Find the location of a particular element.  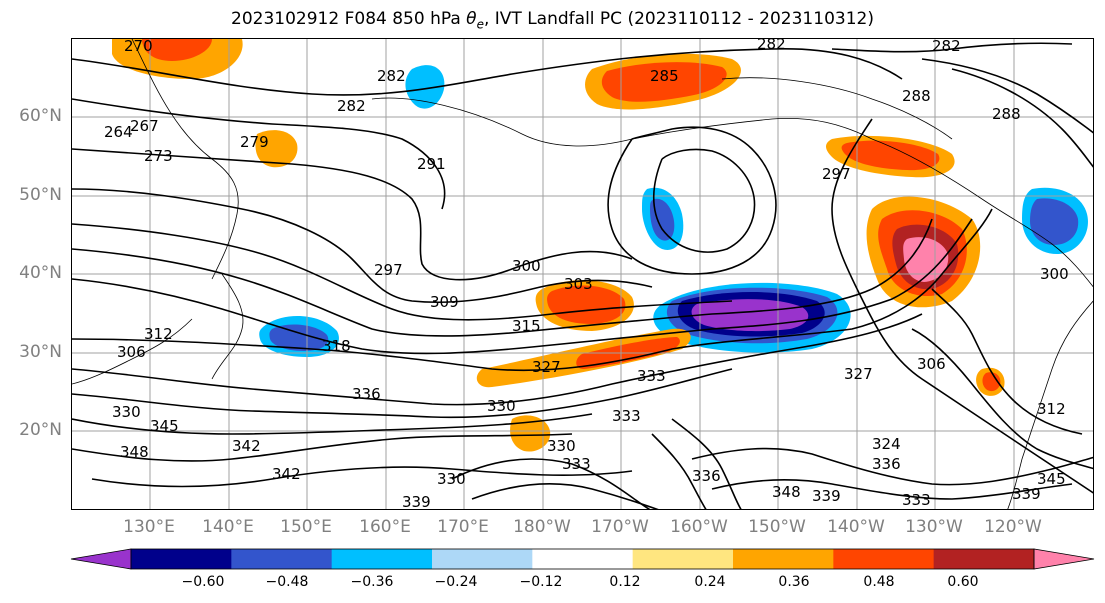

colorbar-tick: −0.36 is located at coordinates (372, 582).